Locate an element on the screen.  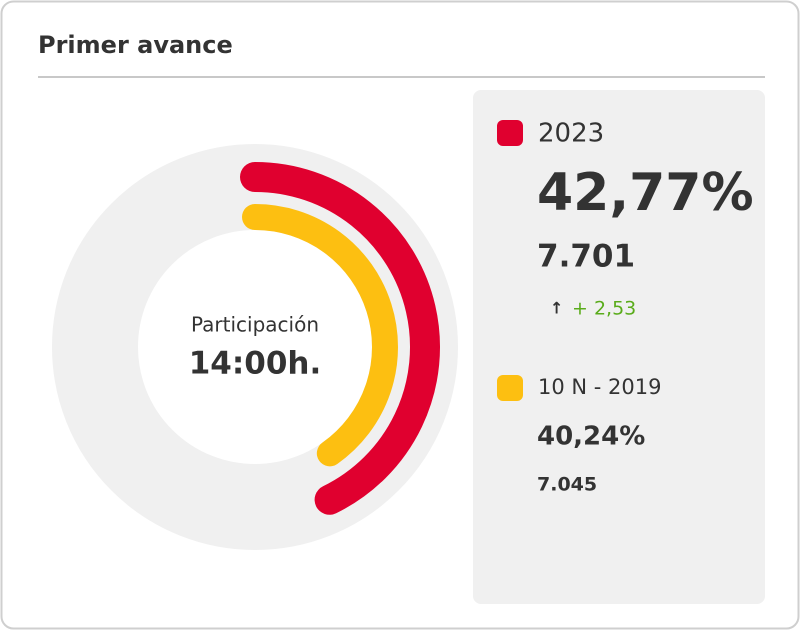
value-label: 42,77% is located at coordinates (645, 193).